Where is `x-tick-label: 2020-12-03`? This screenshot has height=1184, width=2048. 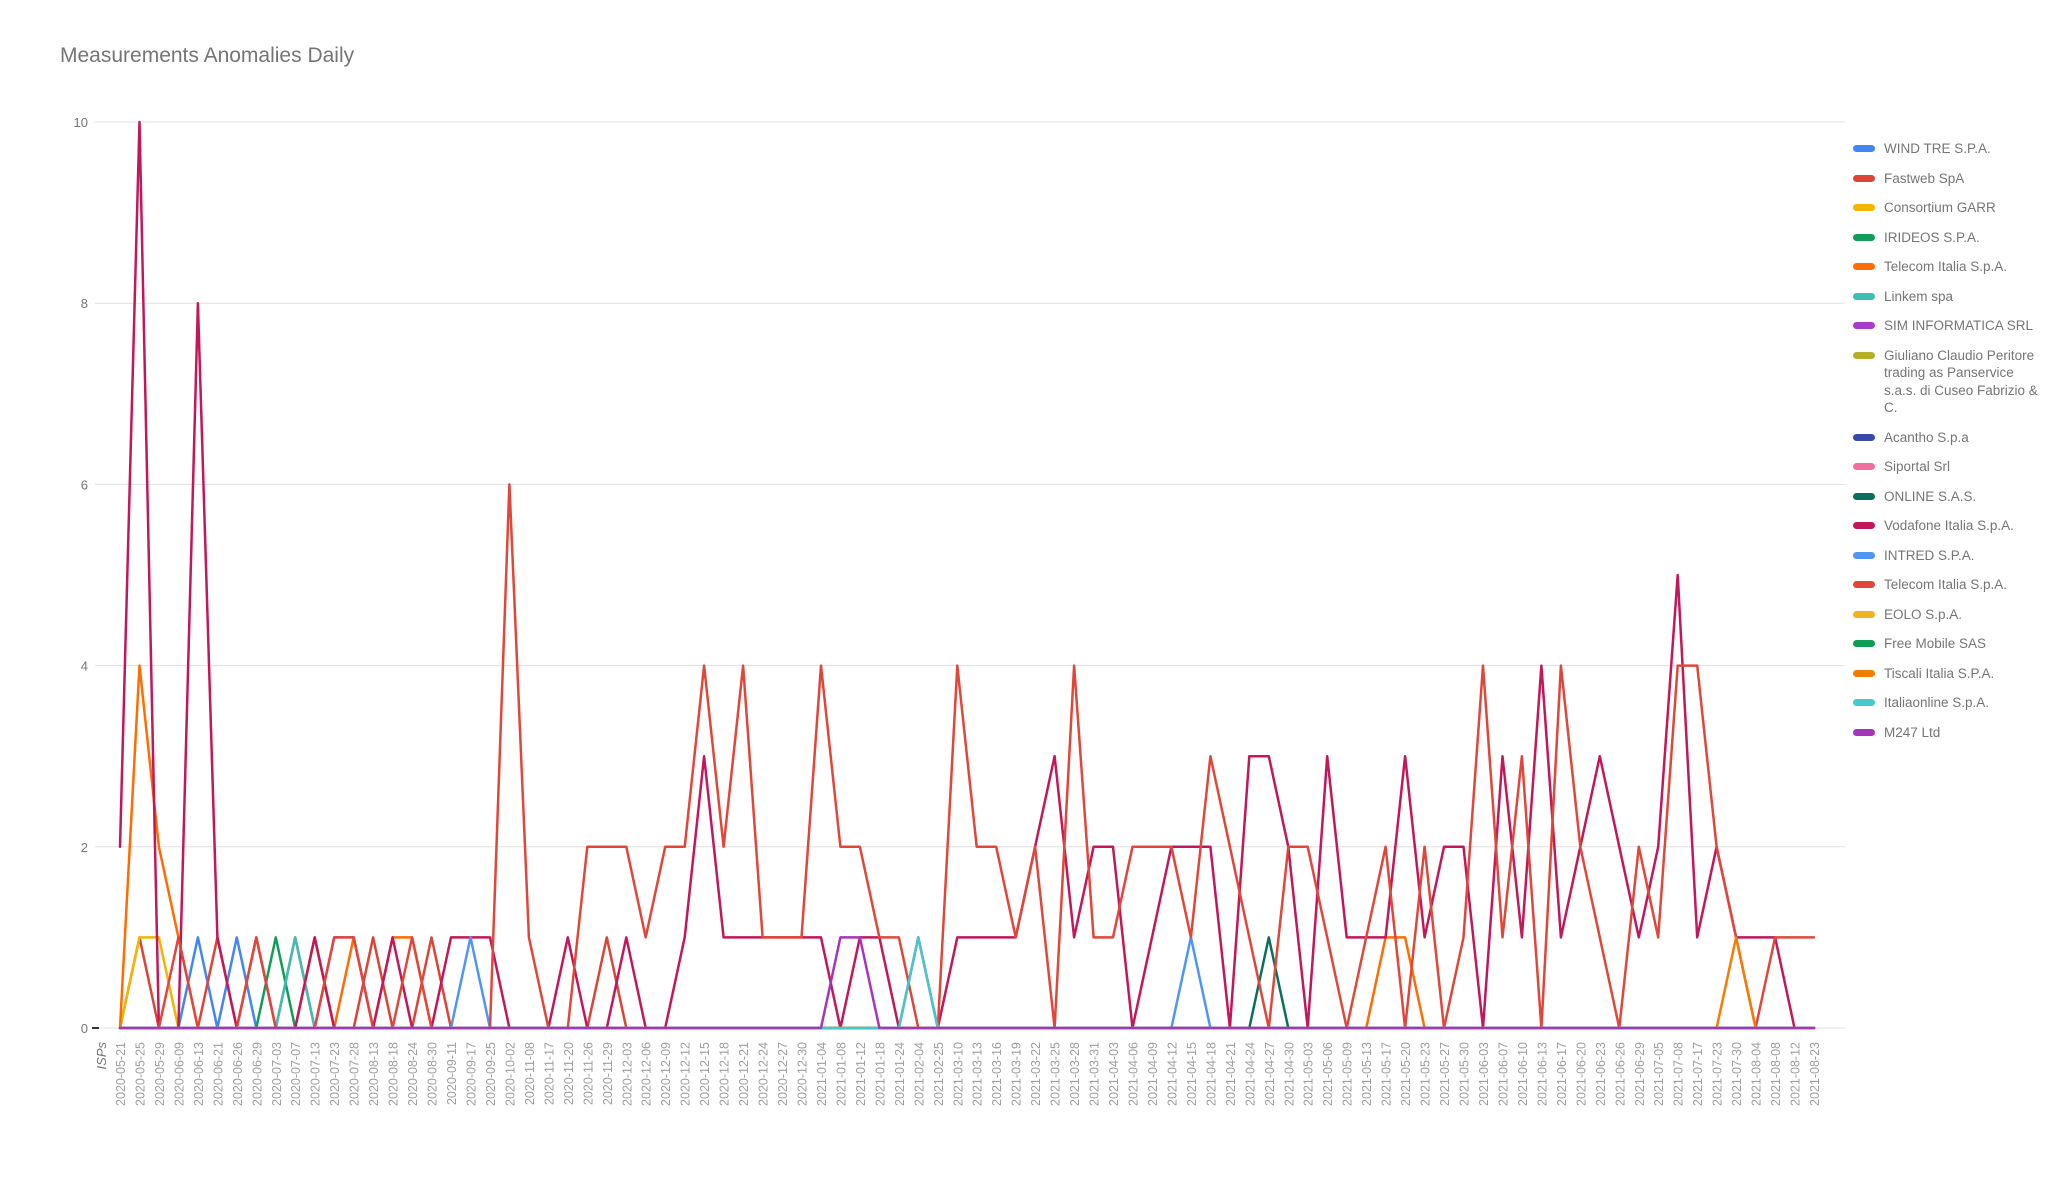 x-tick-label: 2020-12-03 is located at coordinates (627, 1074).